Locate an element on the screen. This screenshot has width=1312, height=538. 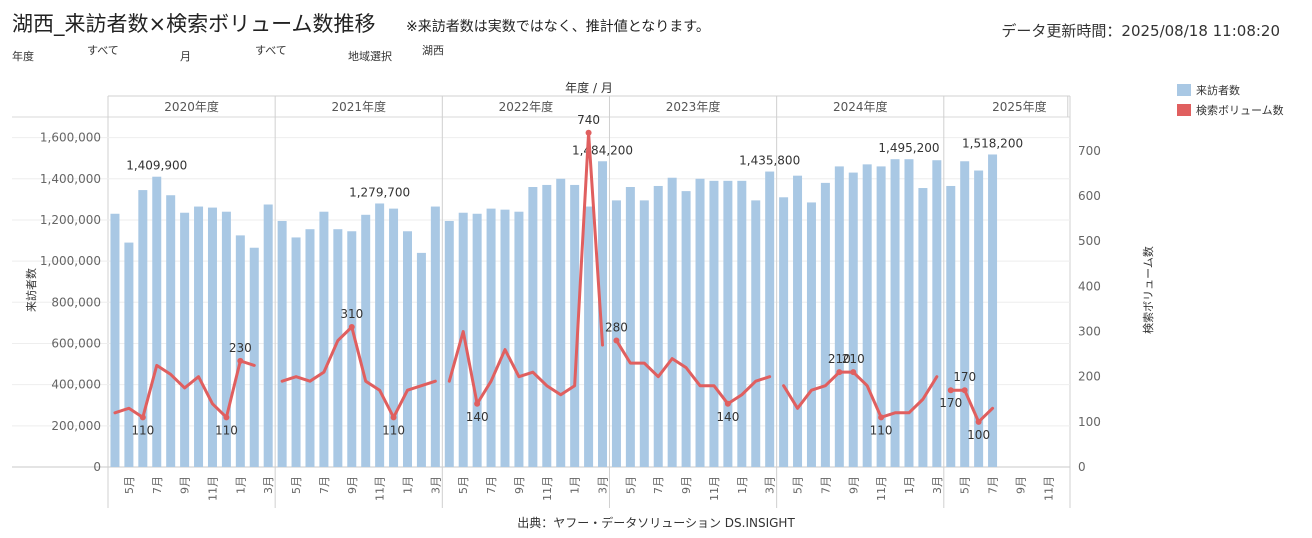
y-right-tick-label: 700 is located at coordinates (1089, 151).